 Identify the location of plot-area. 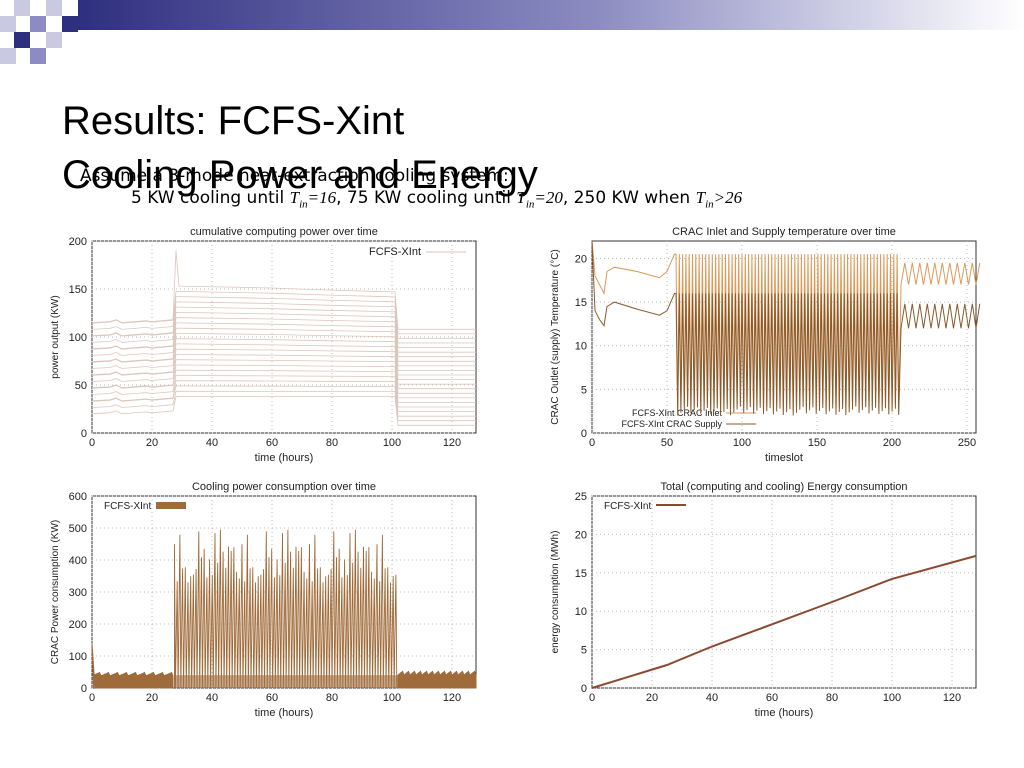
(784, 592).